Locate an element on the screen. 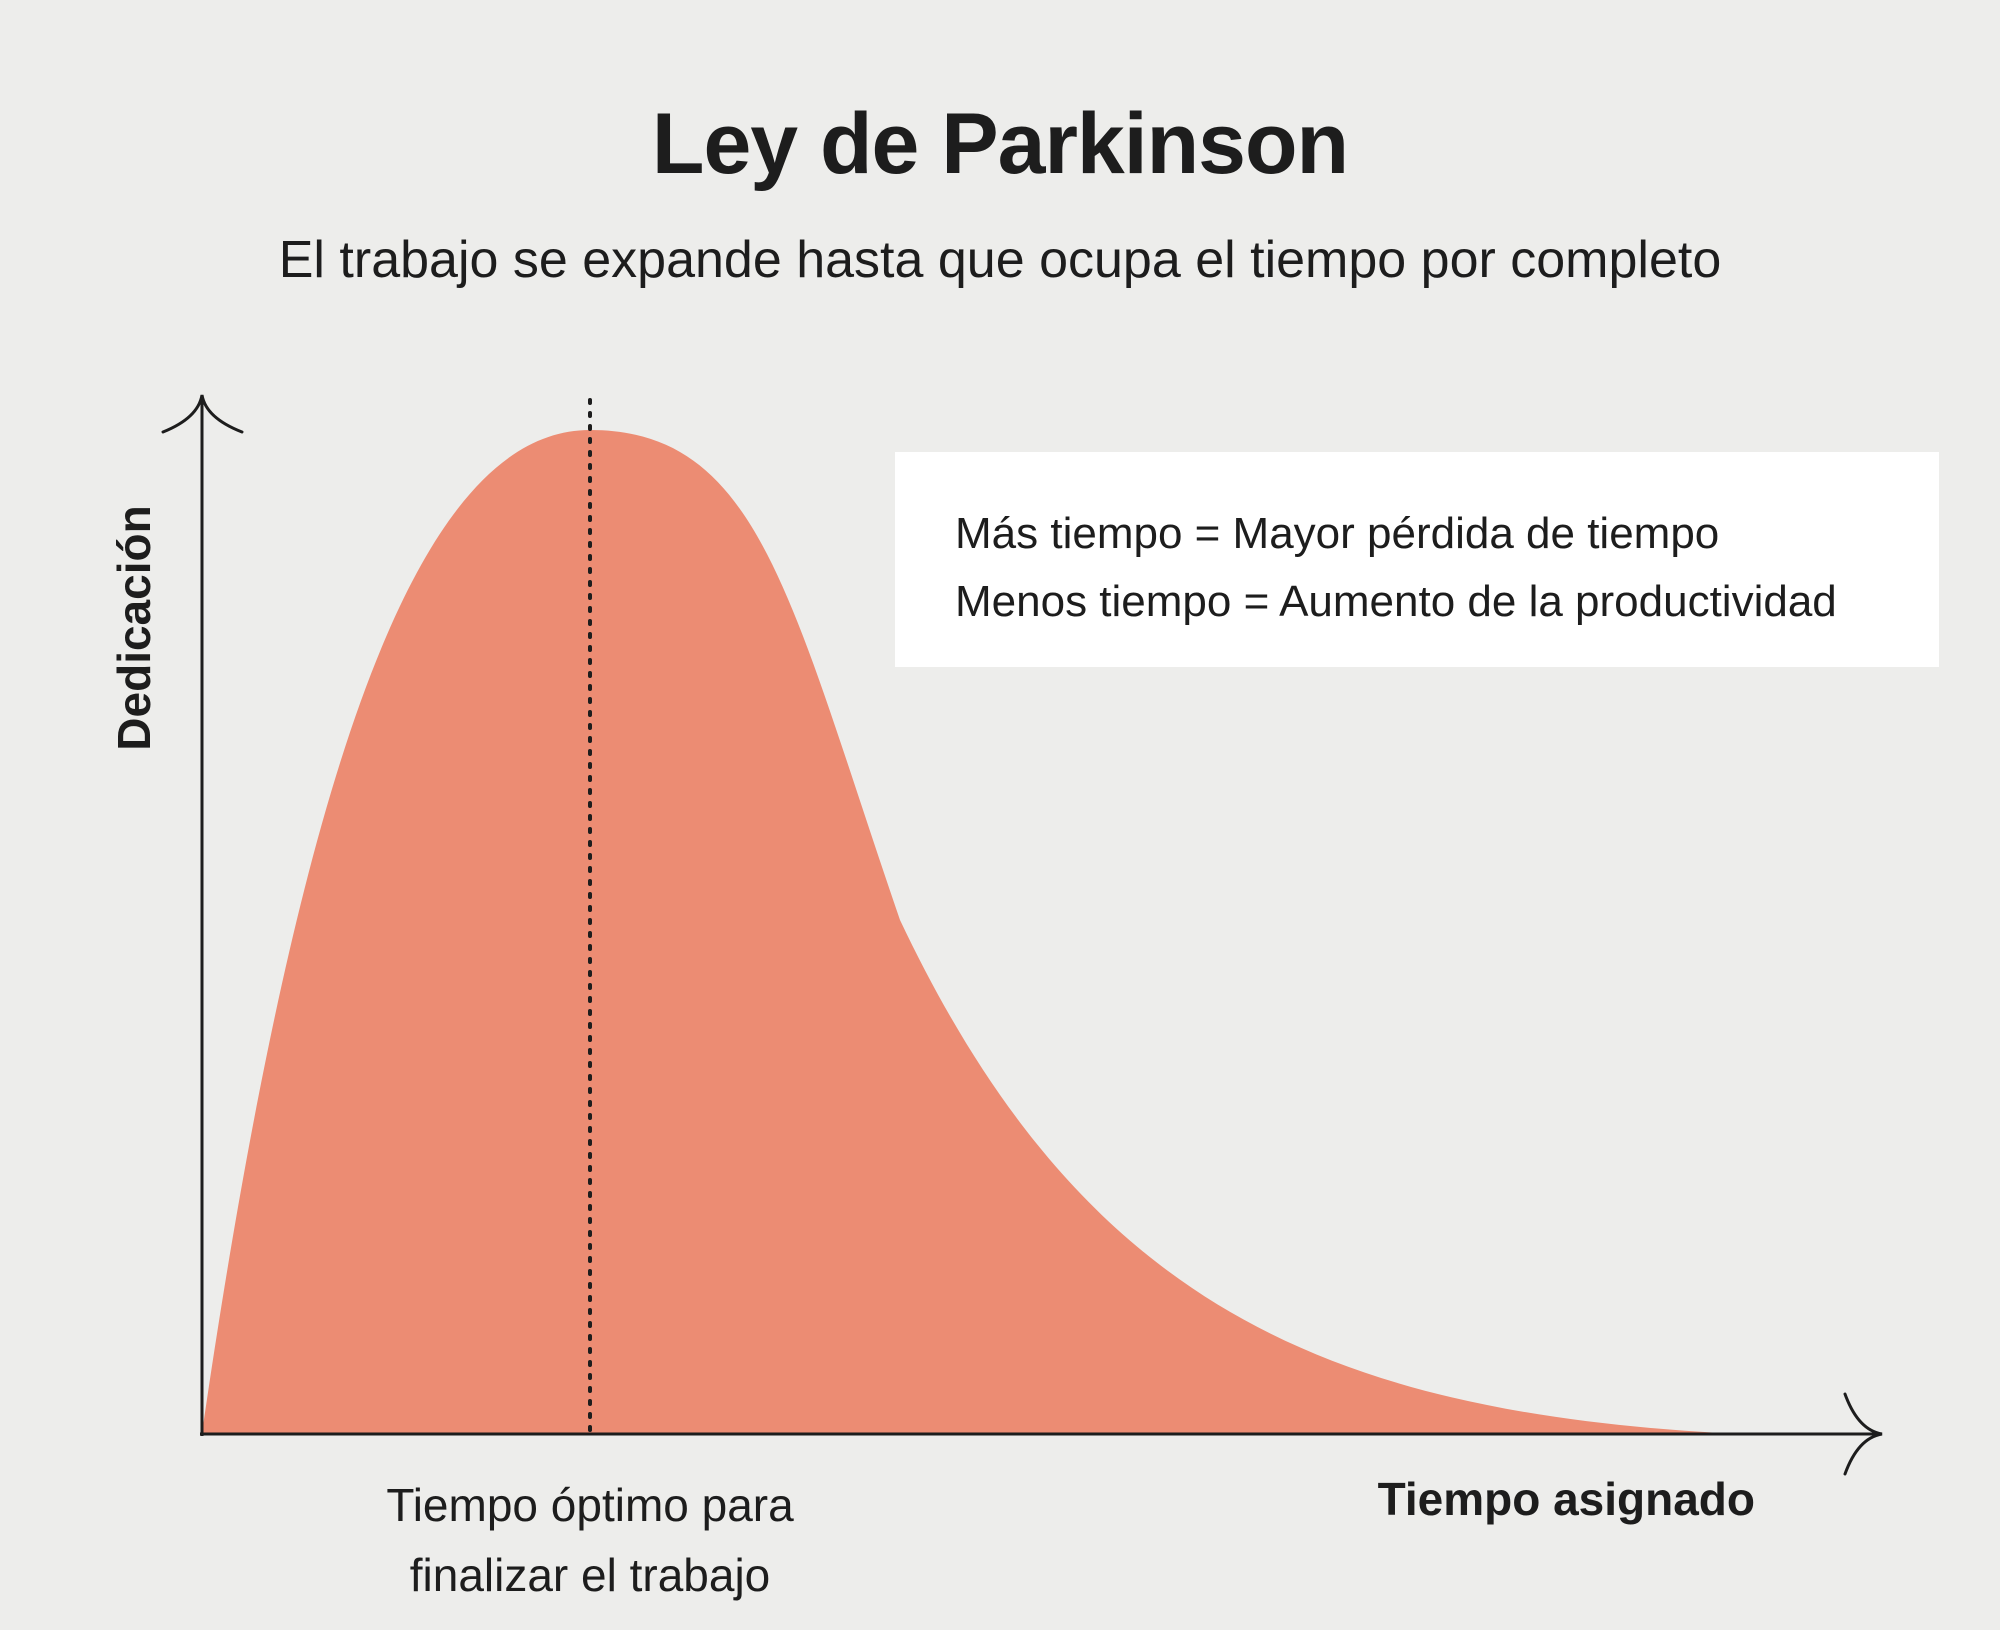 This screenshot has height=1630, width=2000. y-axis-arrow-icon is located at coordinates (202, 414).